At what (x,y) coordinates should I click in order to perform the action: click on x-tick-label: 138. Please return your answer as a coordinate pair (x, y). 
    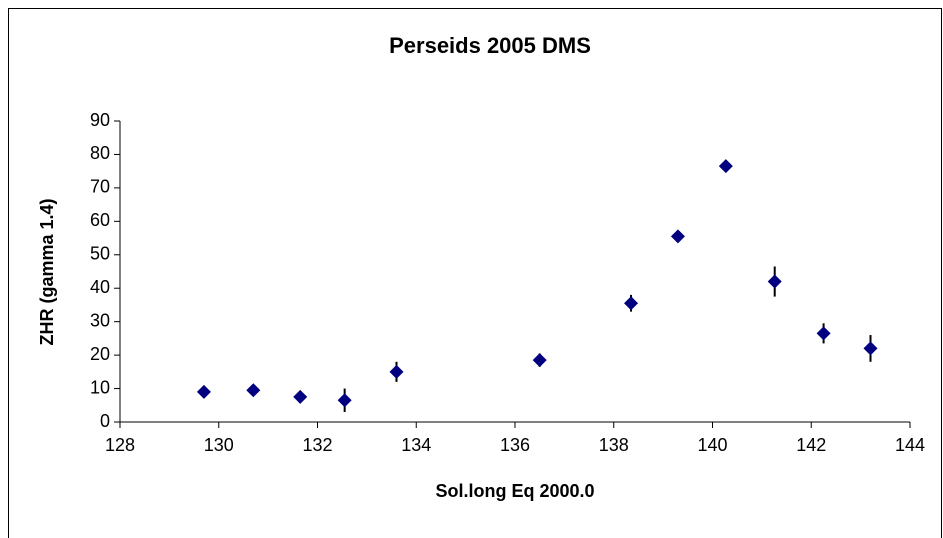
    Looking at the image, I should click on (614, 445).